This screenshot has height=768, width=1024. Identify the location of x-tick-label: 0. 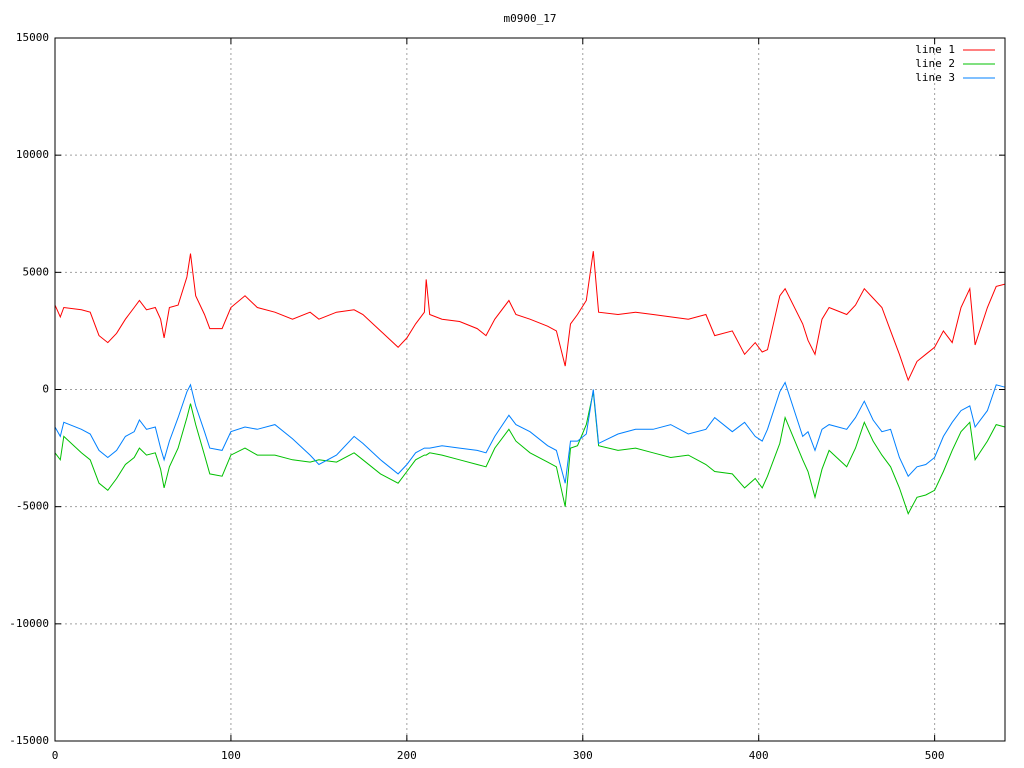
(55, 755).